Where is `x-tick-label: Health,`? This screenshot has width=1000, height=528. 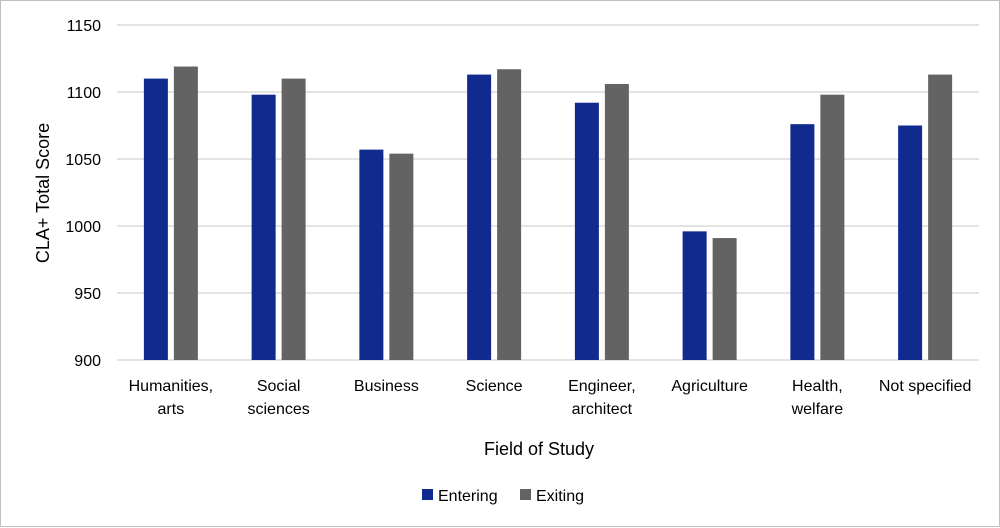
x-tick-label: Health, is located at coordinates (817, 386).